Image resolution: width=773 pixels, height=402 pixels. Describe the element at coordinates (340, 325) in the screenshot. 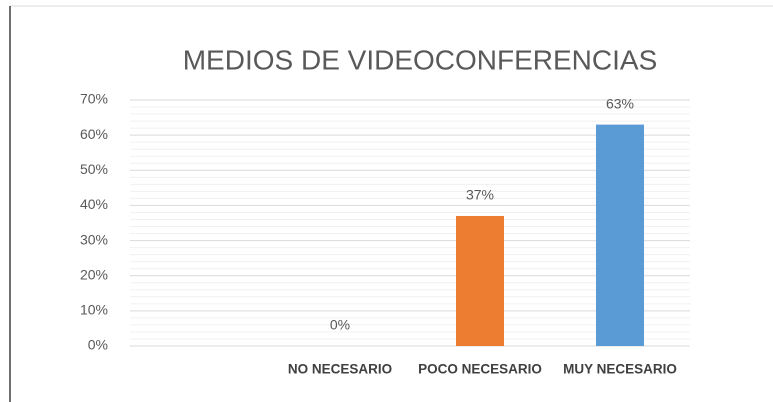

I see `data-label: 0%` at that location.